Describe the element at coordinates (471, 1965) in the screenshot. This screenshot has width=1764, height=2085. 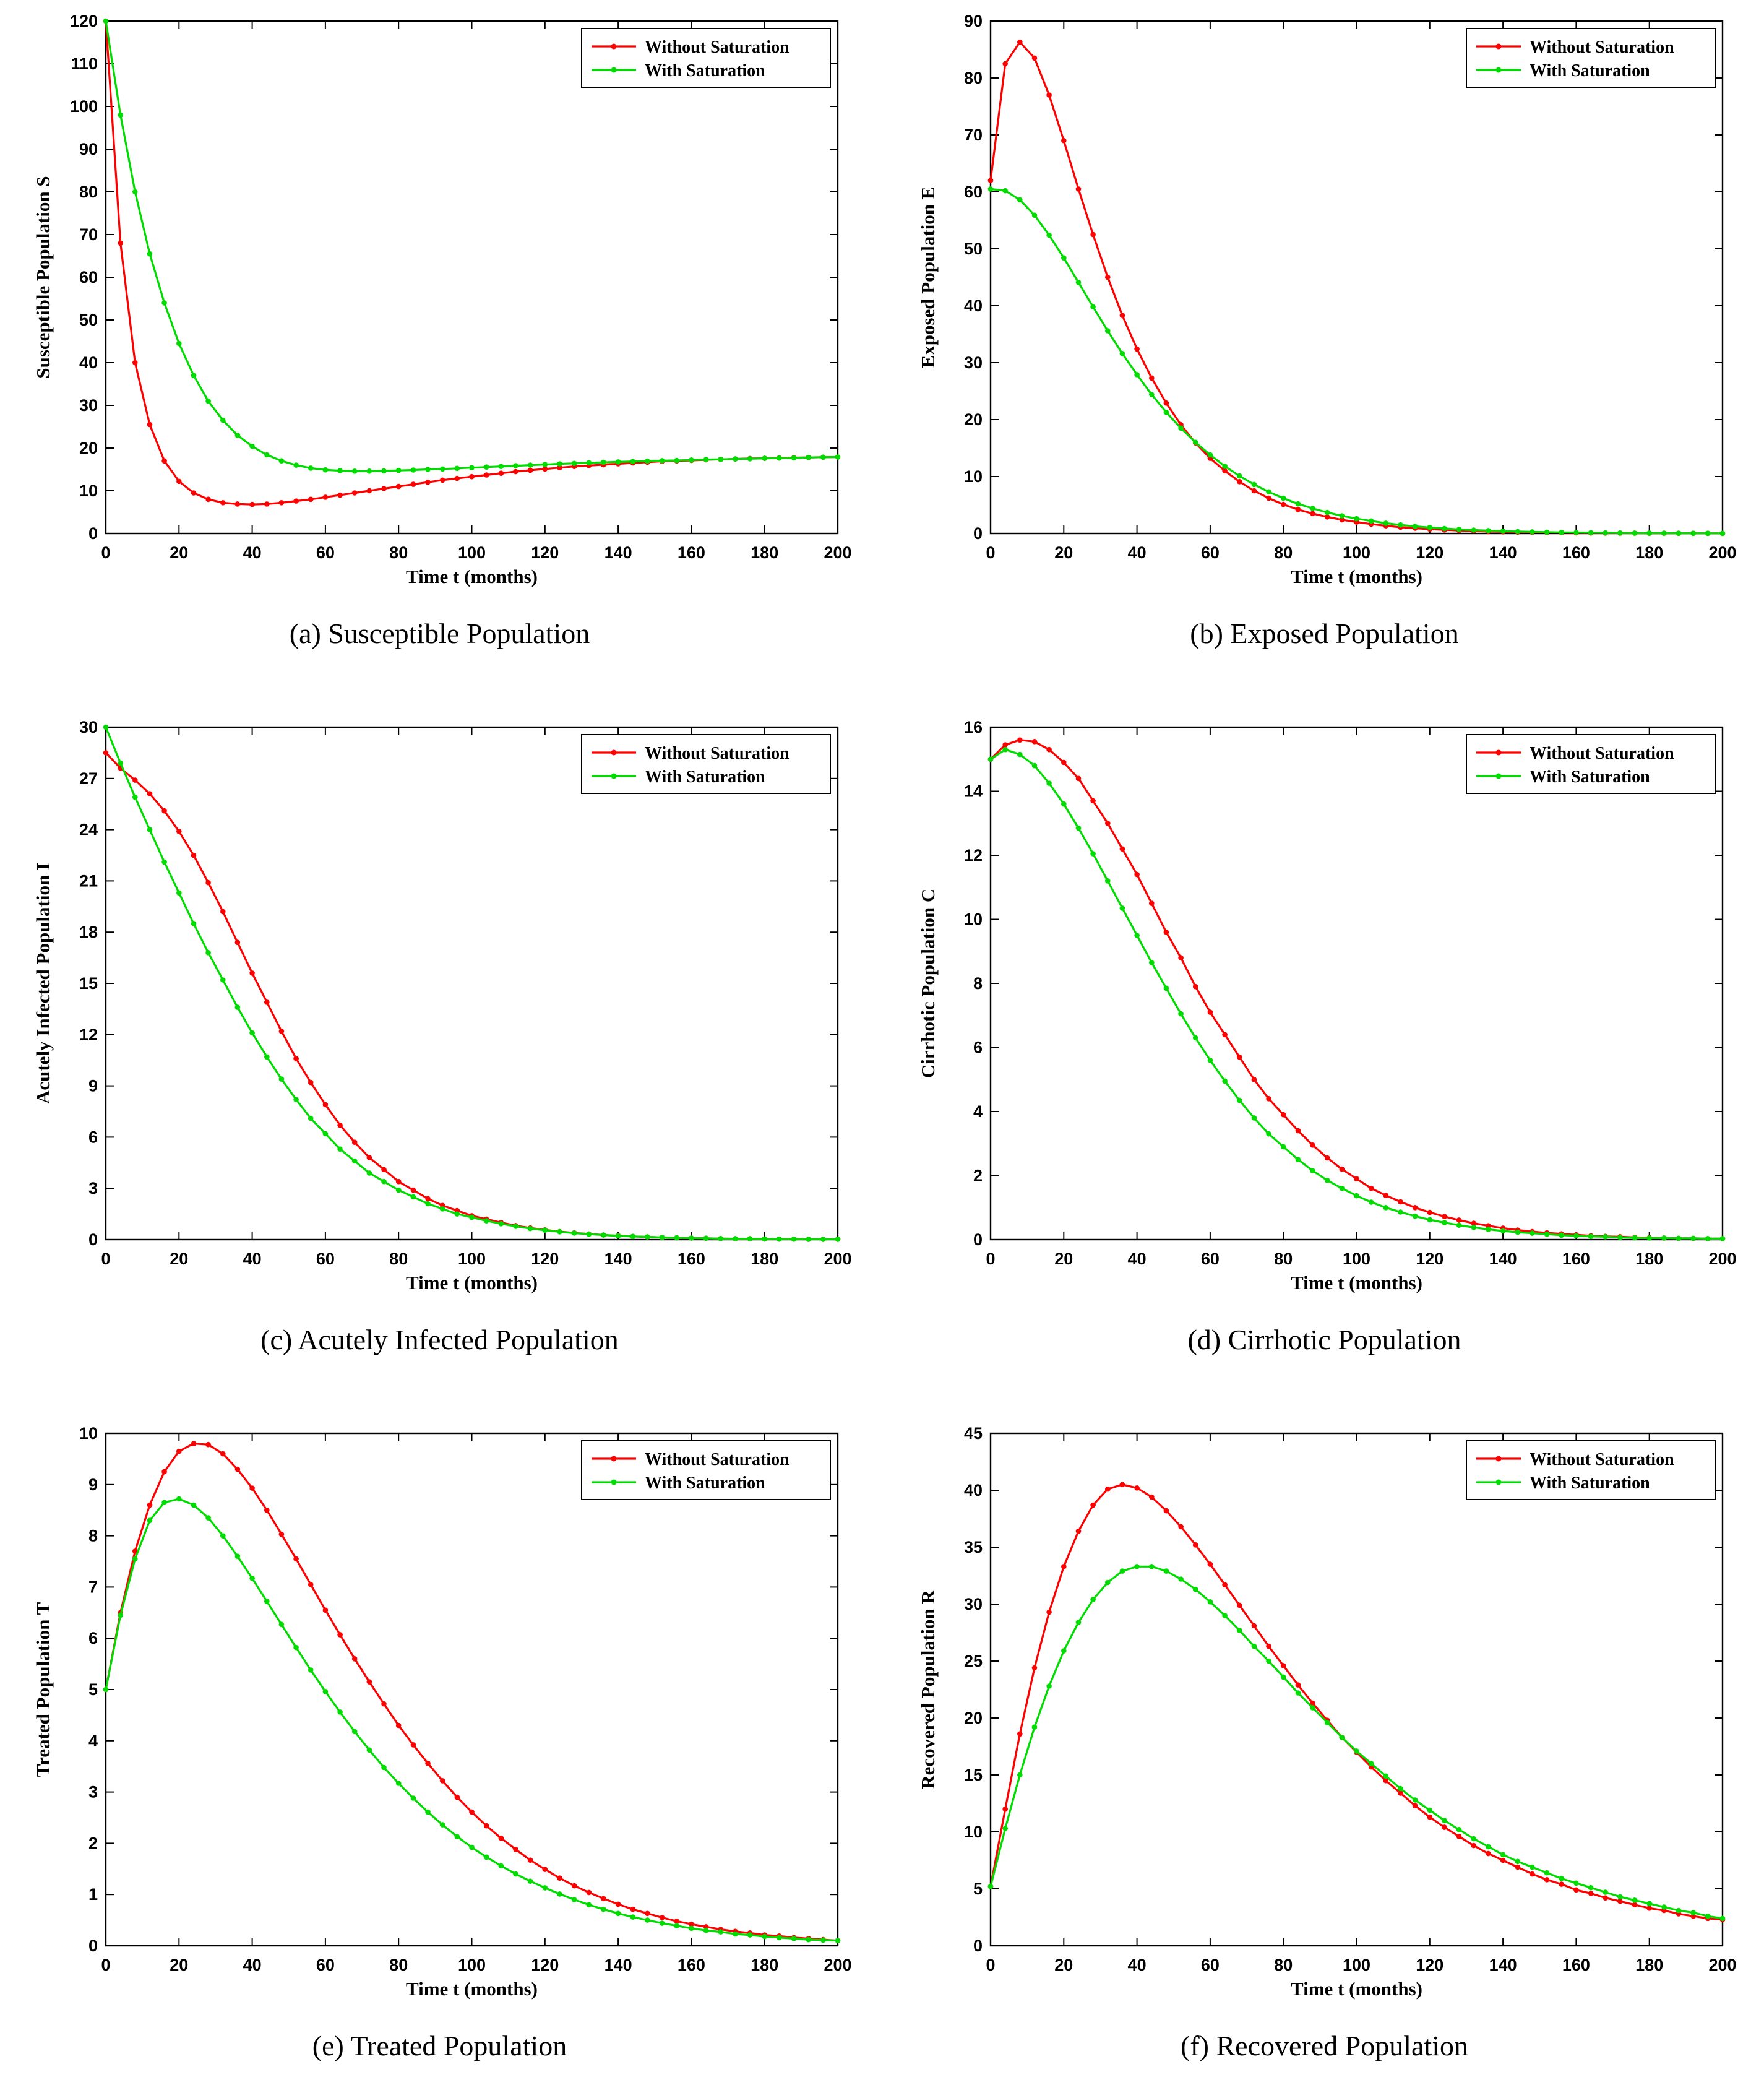
I see `svg-text: 100` at that location.